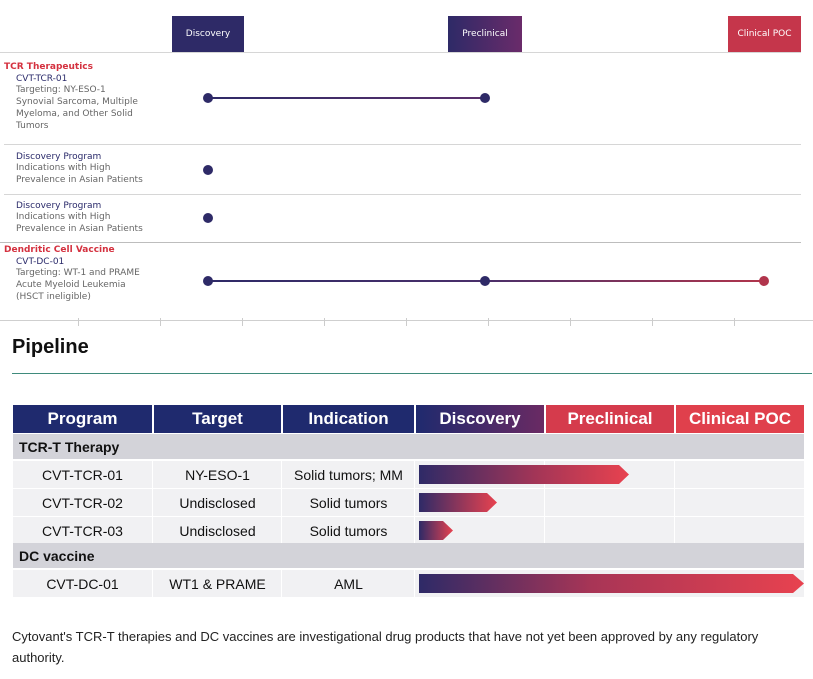  I want to click on cell-program: CVT-TCR-02, so click(82, 502).